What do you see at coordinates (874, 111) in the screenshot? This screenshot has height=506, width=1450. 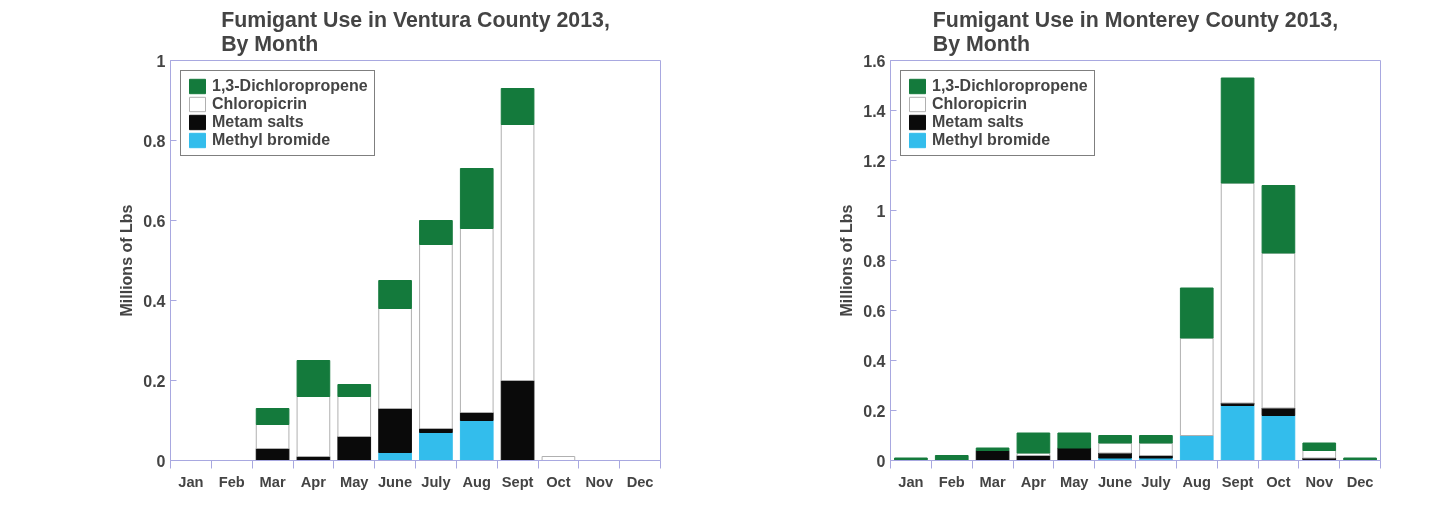 I see `y-tick-label: 1.4` at bounding box center [874, 111].